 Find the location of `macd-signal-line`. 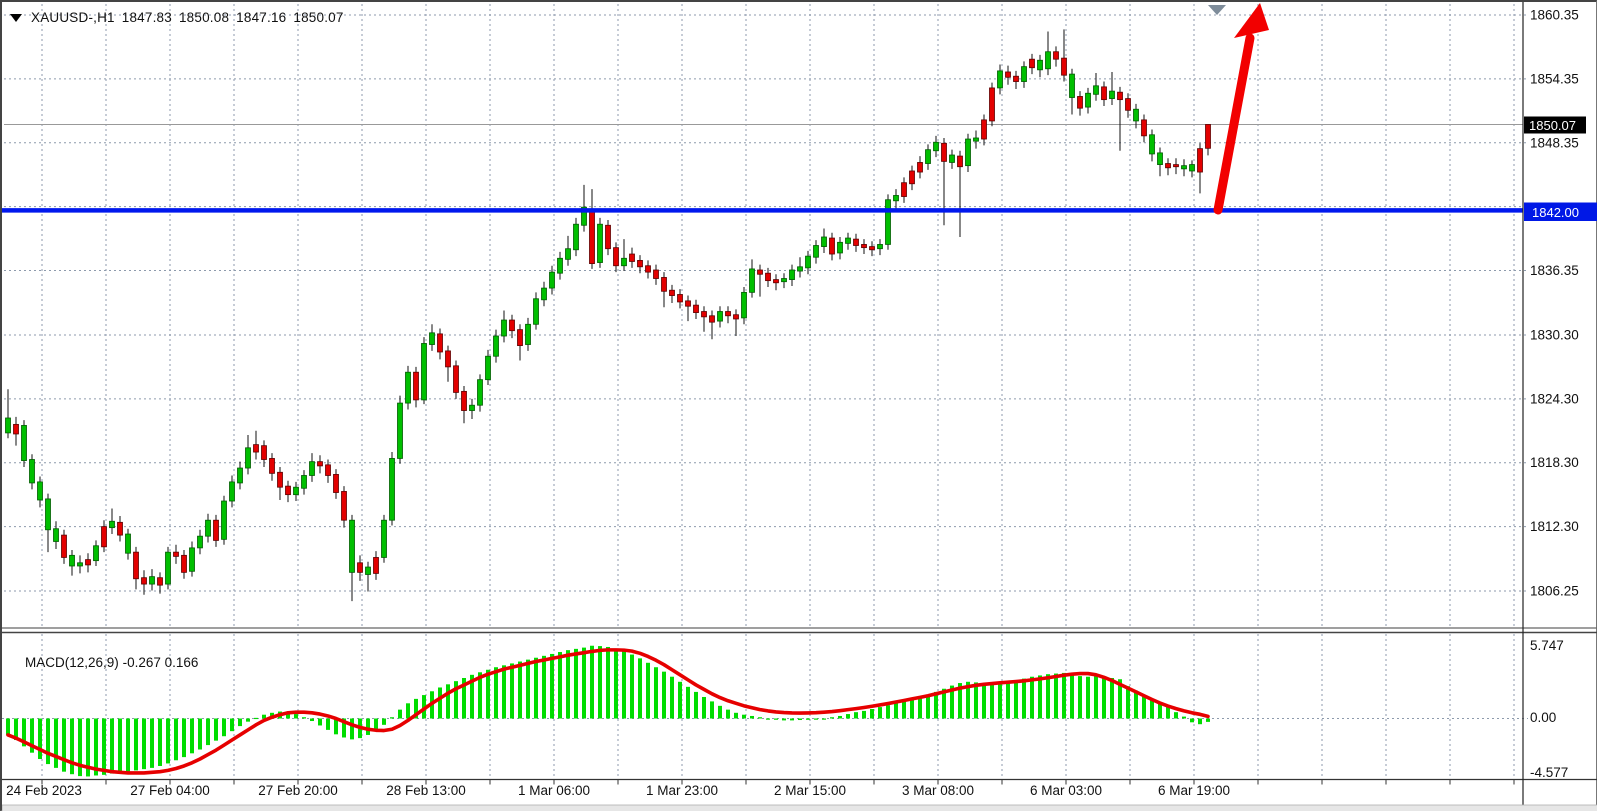

macd-signal-line is located at coordinates (608, 711).